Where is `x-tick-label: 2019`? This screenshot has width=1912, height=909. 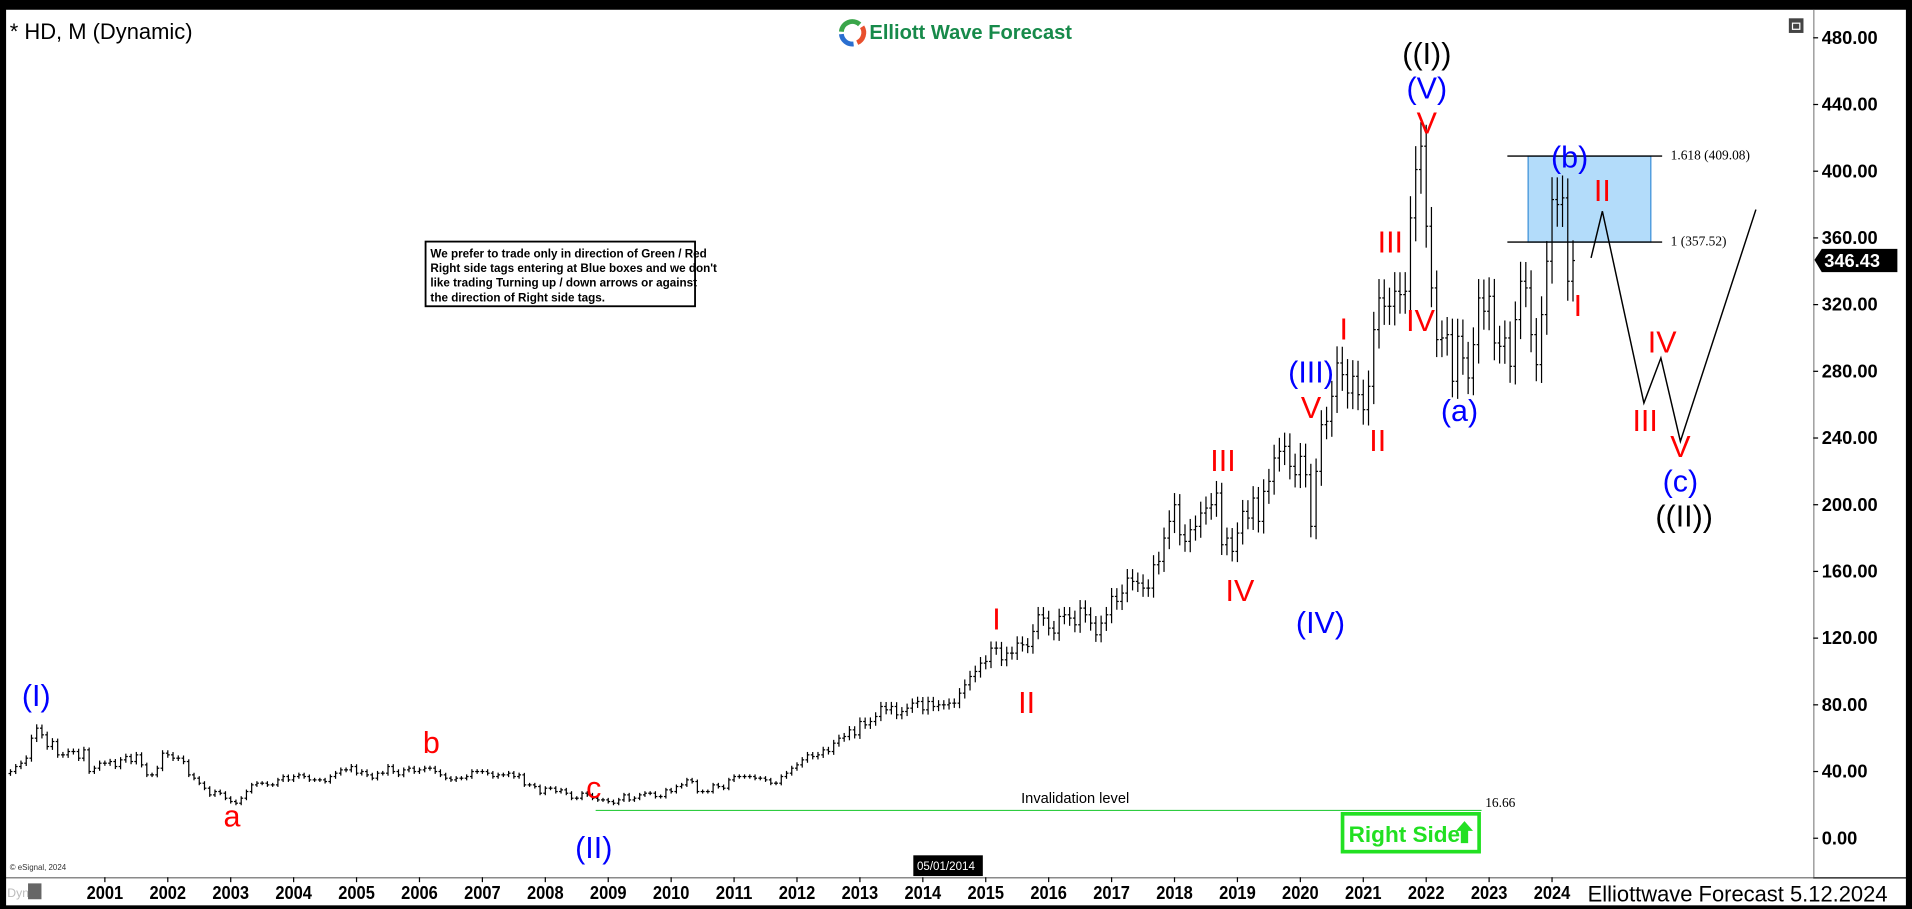 x-tick-label: 2019 is located at coordinates (1237, 892).